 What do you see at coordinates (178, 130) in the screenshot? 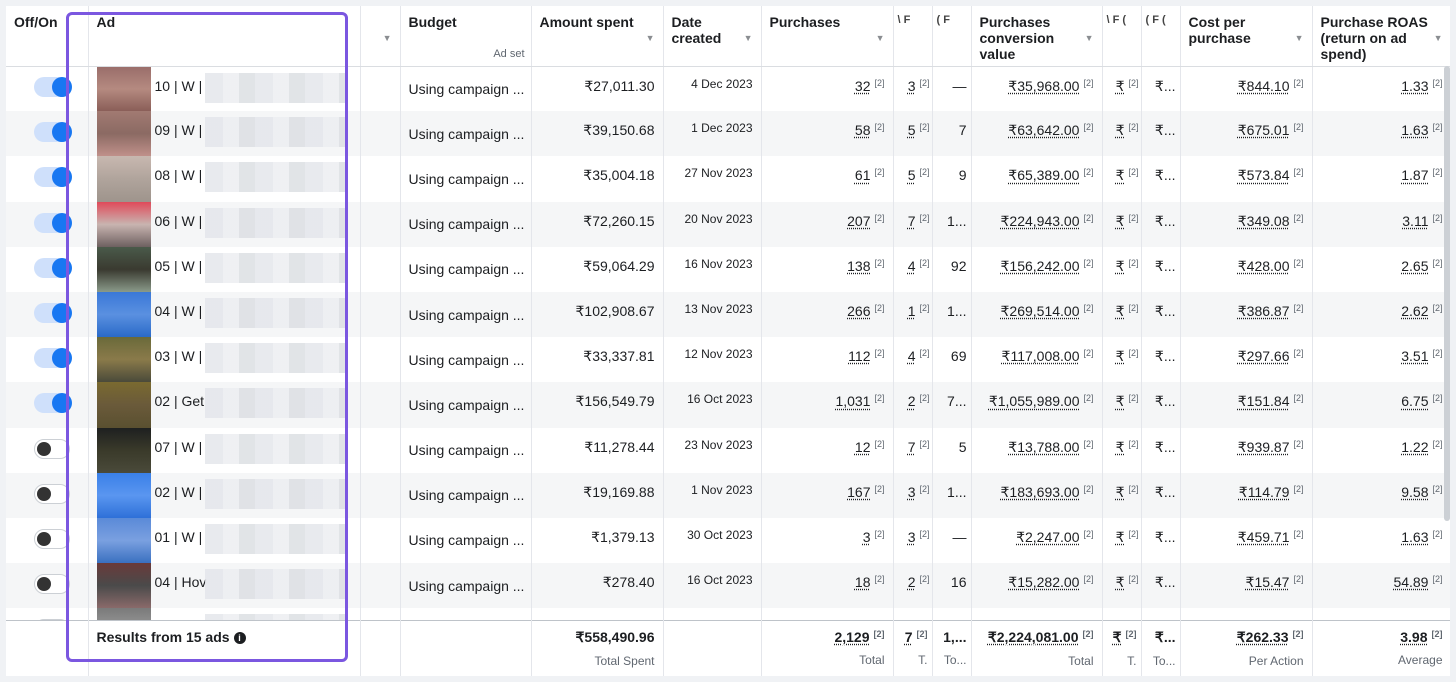
I see `ad-name: 09 | W |` at bounding box center [178, 130].